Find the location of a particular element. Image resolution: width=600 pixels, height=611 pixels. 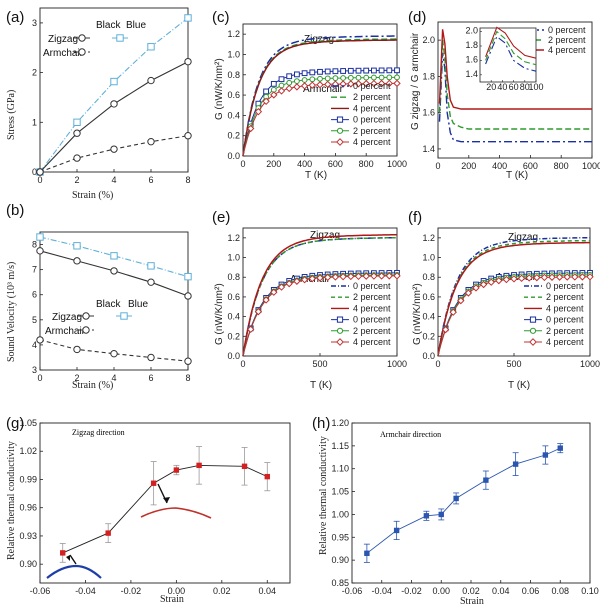

y-tick-label-h: 1.15 is located at coordinates (340, 446).